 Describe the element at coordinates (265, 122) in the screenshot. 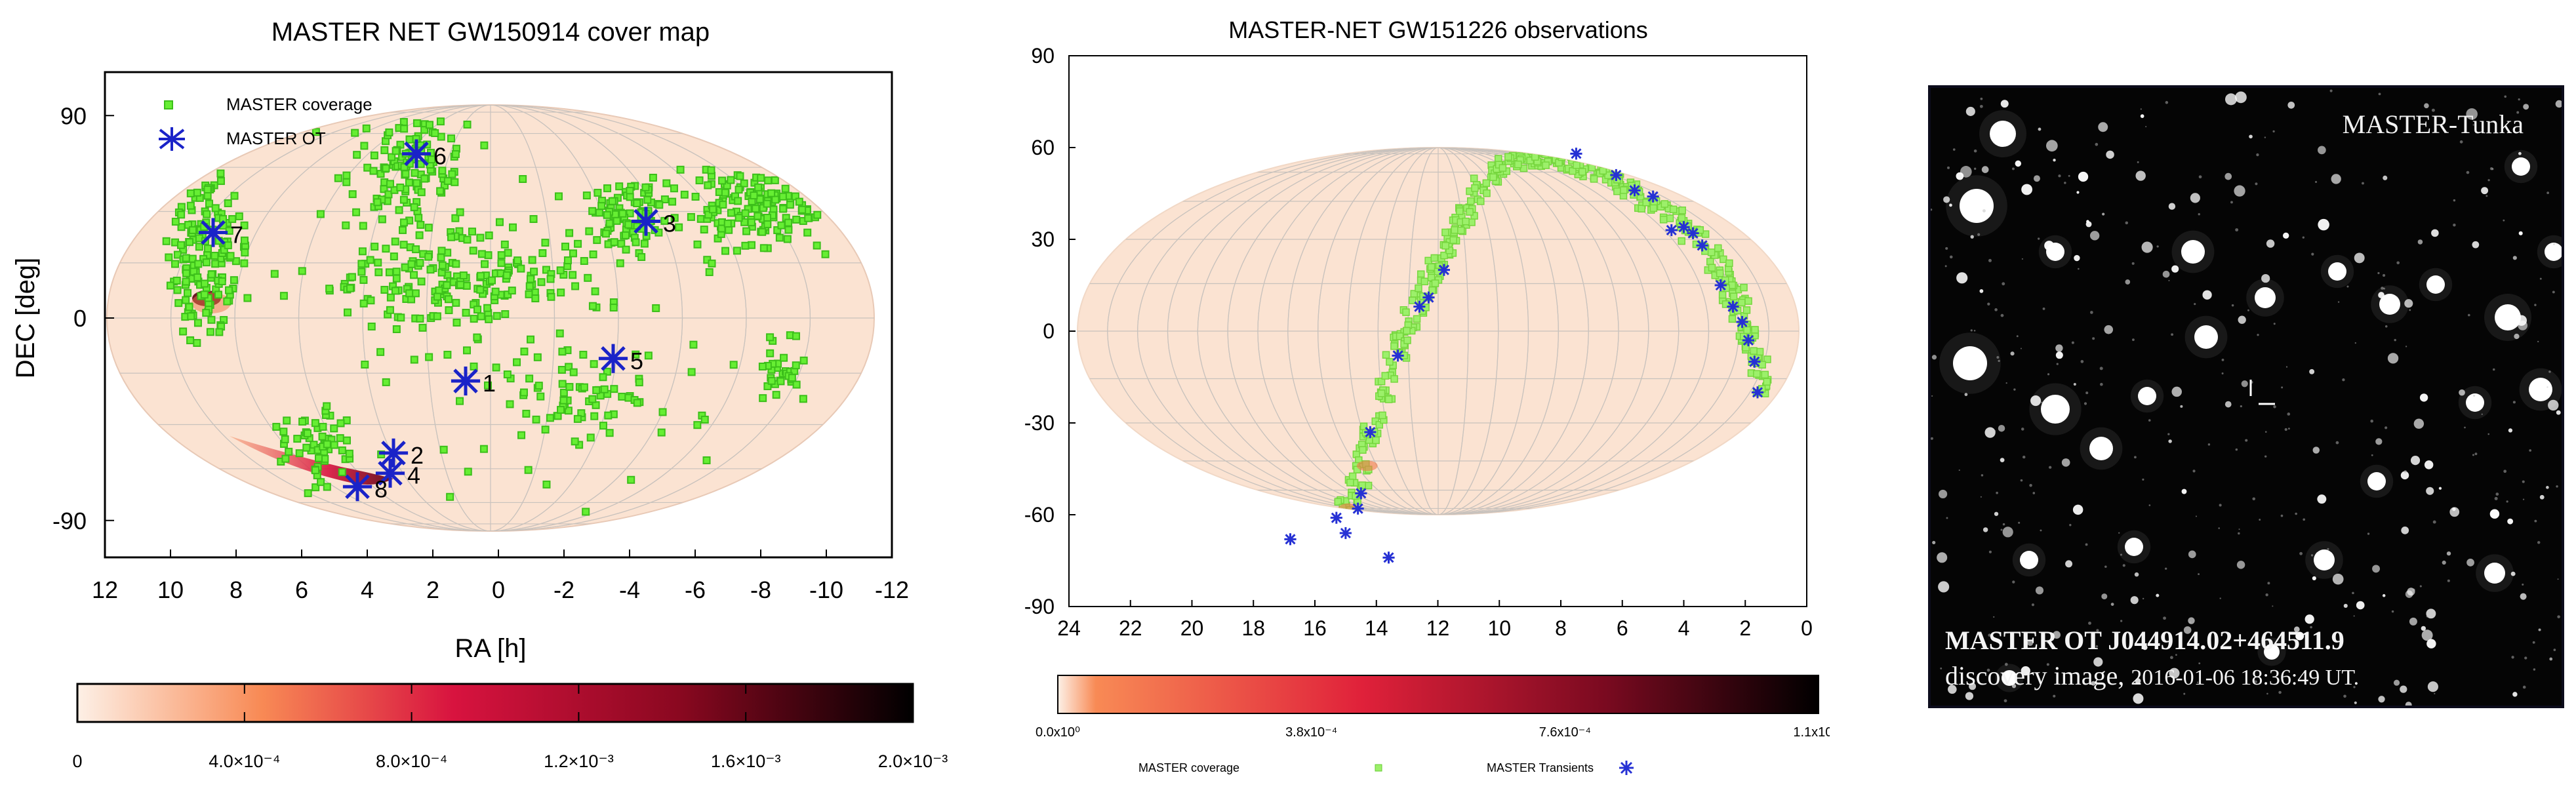

I see `chart1-legend: MASTER coverage MASTER OT` at that location.